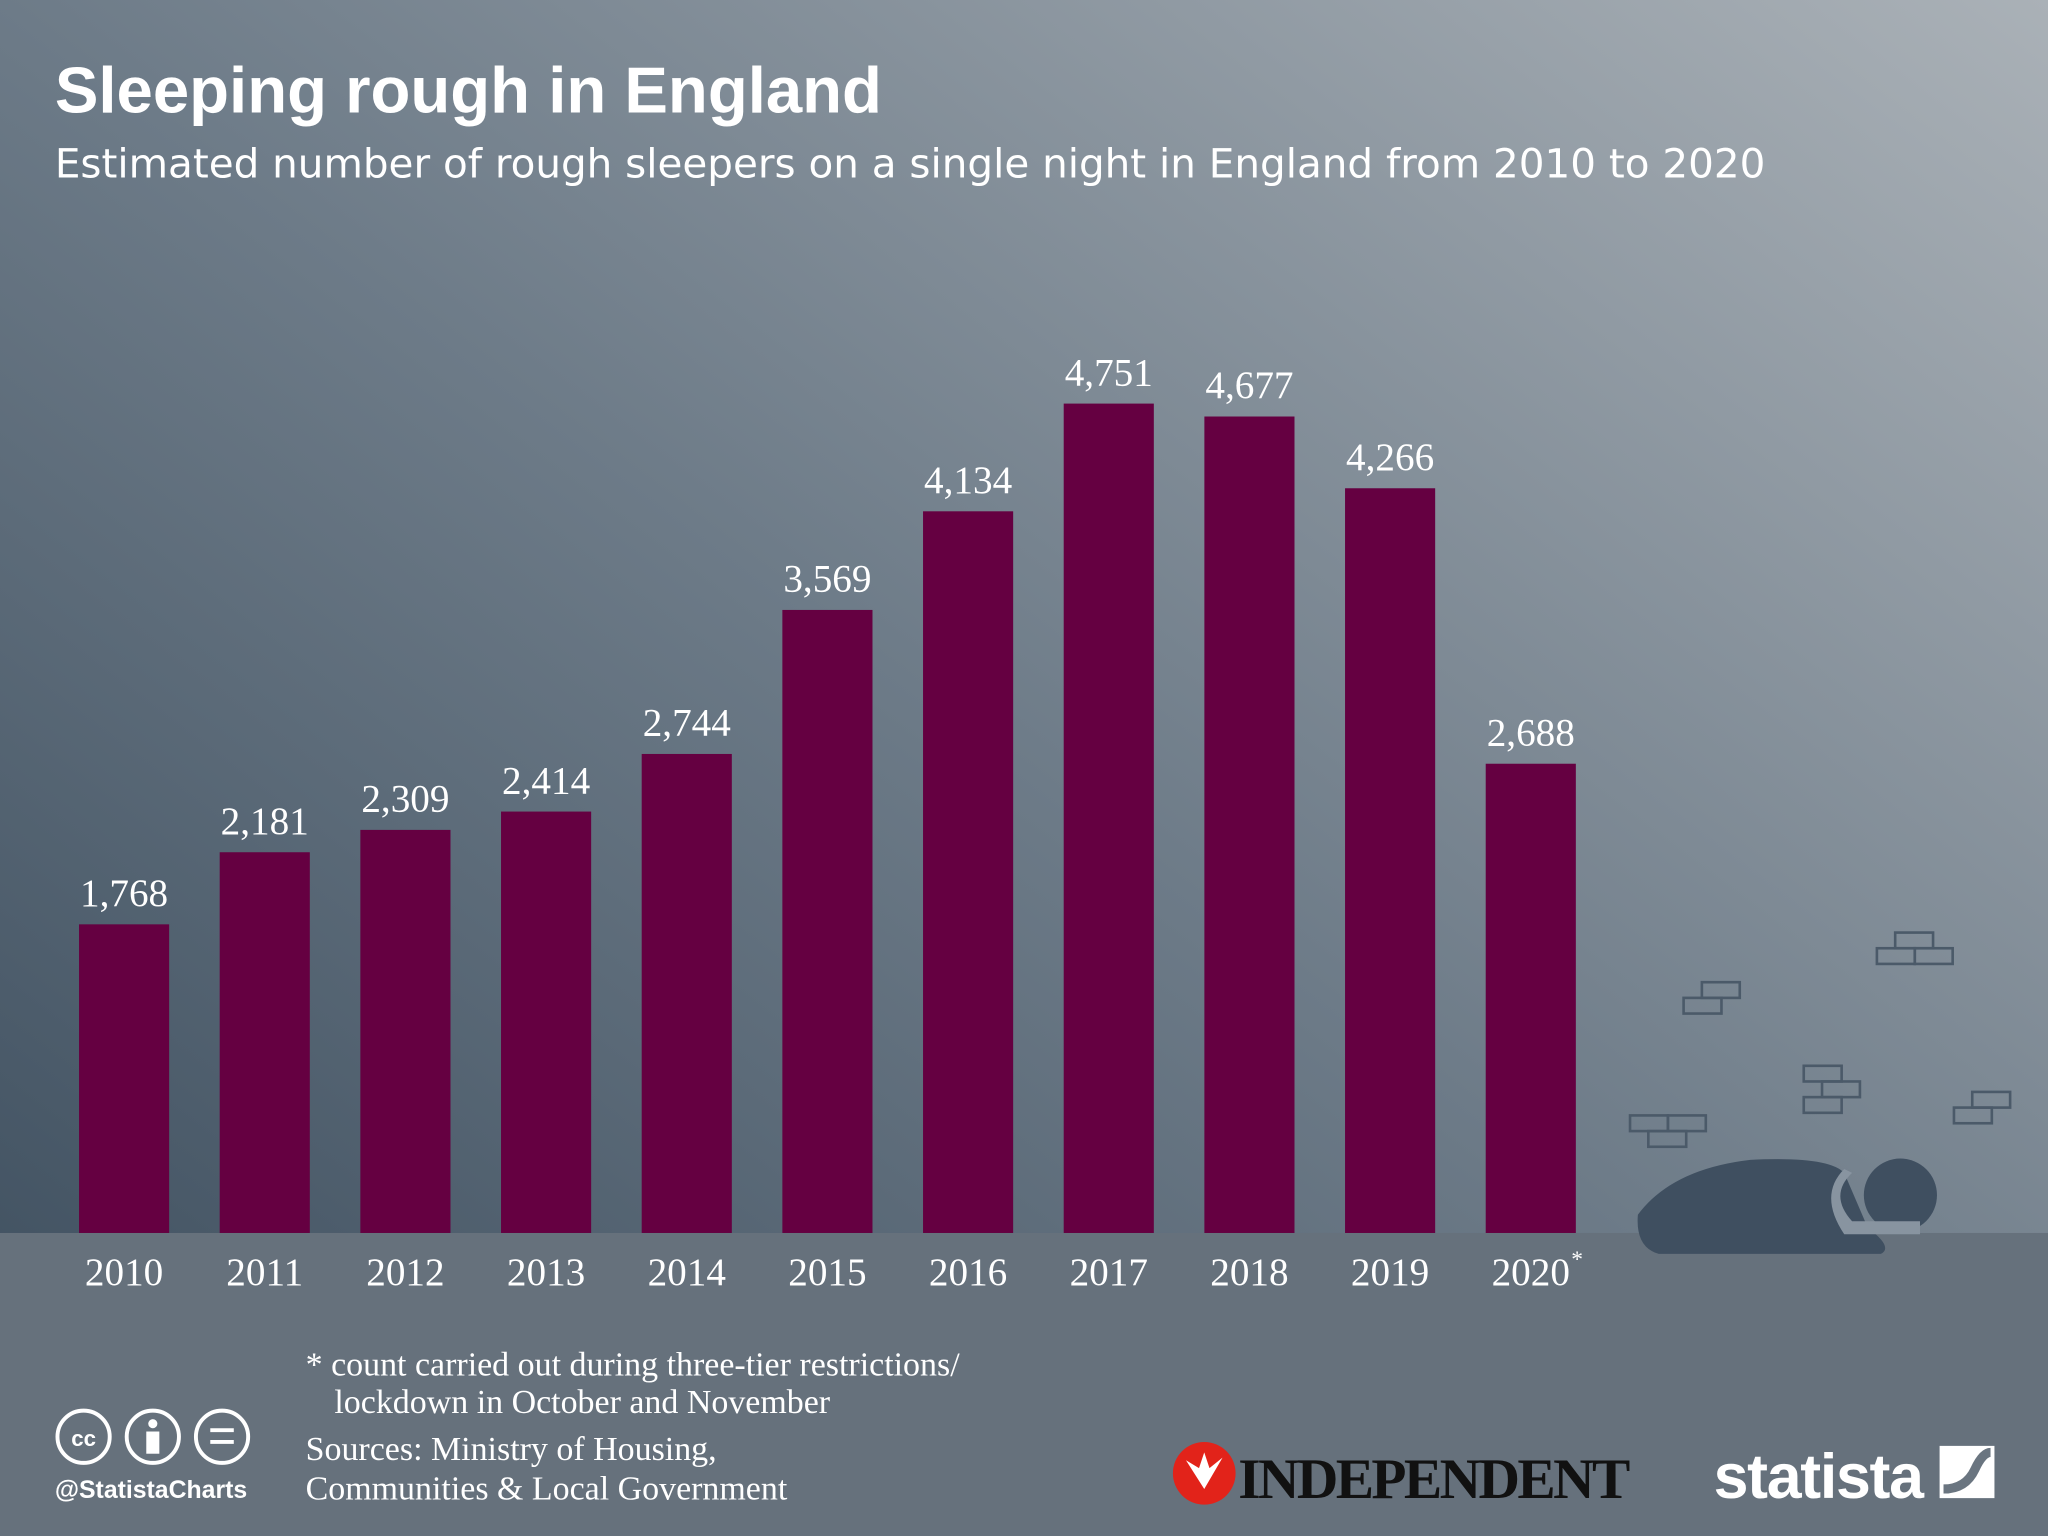 This screenshot has width=2048, height=1536. Describe the element at coordinates (1577, 1260) in the screenshot. I see `category-marker: *` at that location.